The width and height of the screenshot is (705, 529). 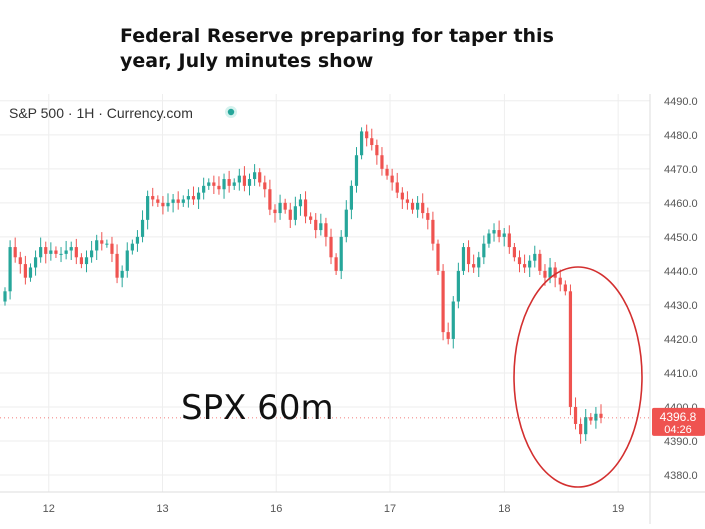 What do you see at coordinates (504, 509) in the screenshot?
I see `x-tick-label: 18` at bounding box center [504, 509].